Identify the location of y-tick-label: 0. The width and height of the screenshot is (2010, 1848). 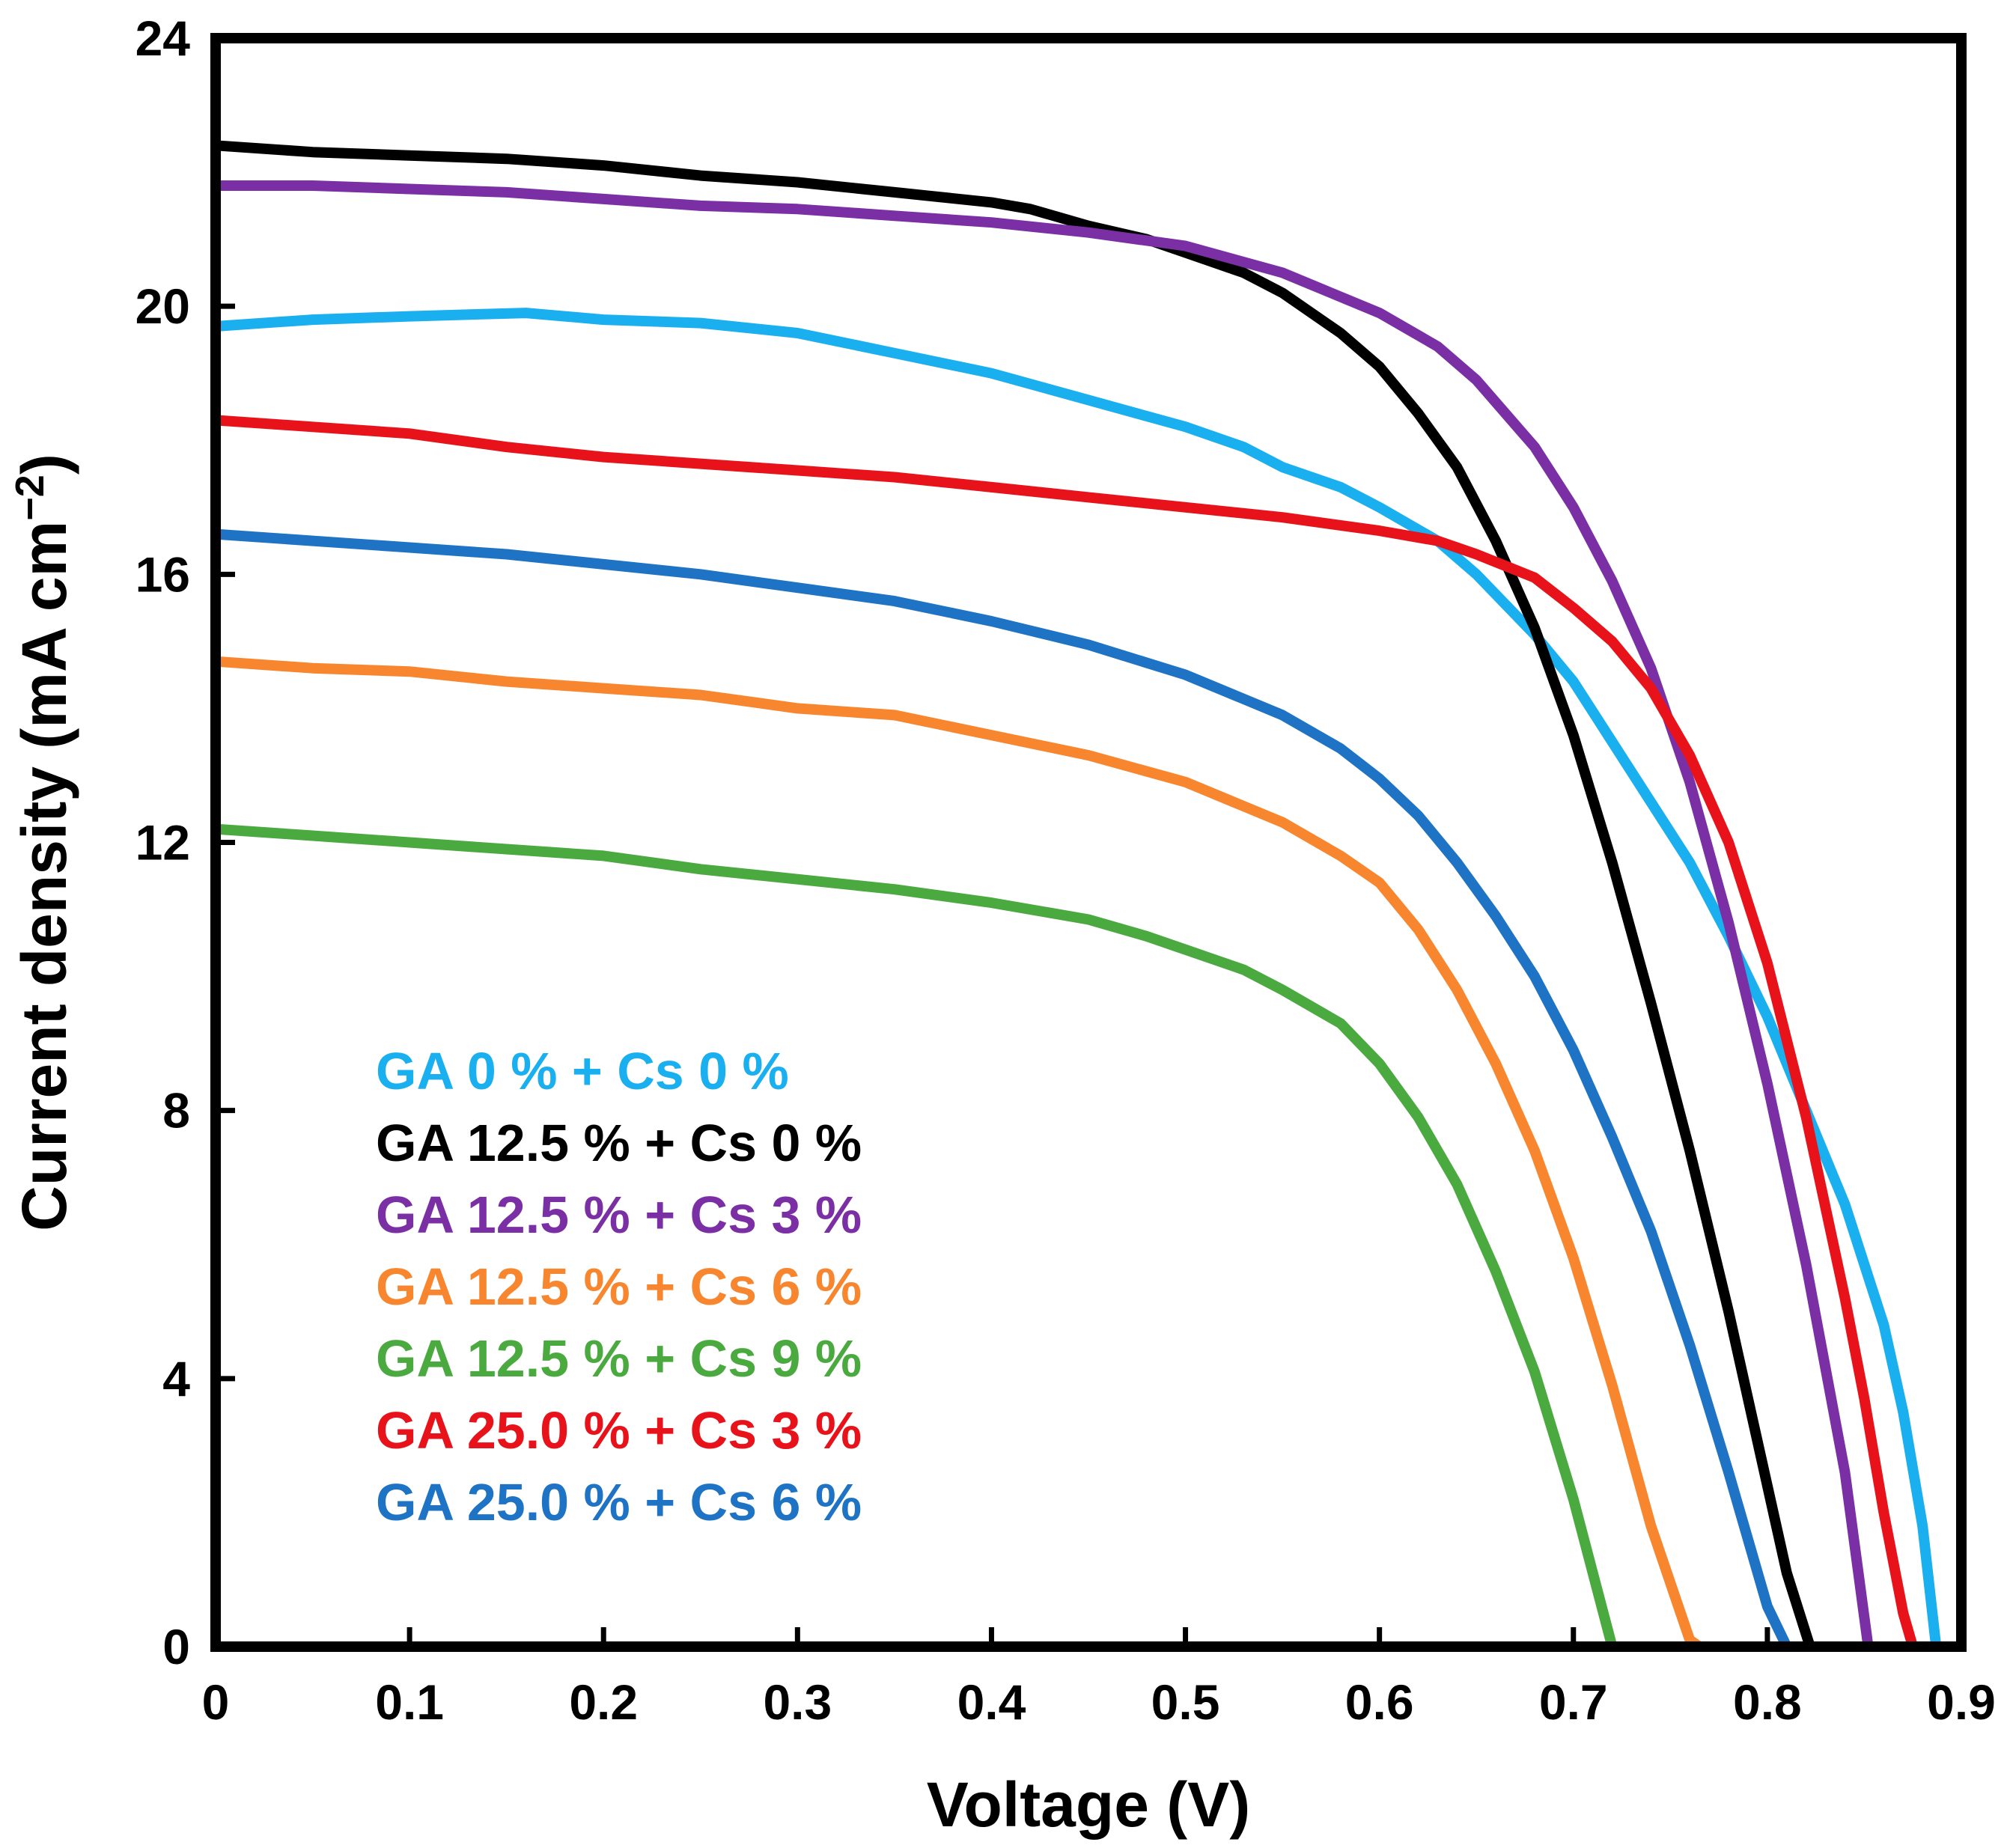
(176, 1646).